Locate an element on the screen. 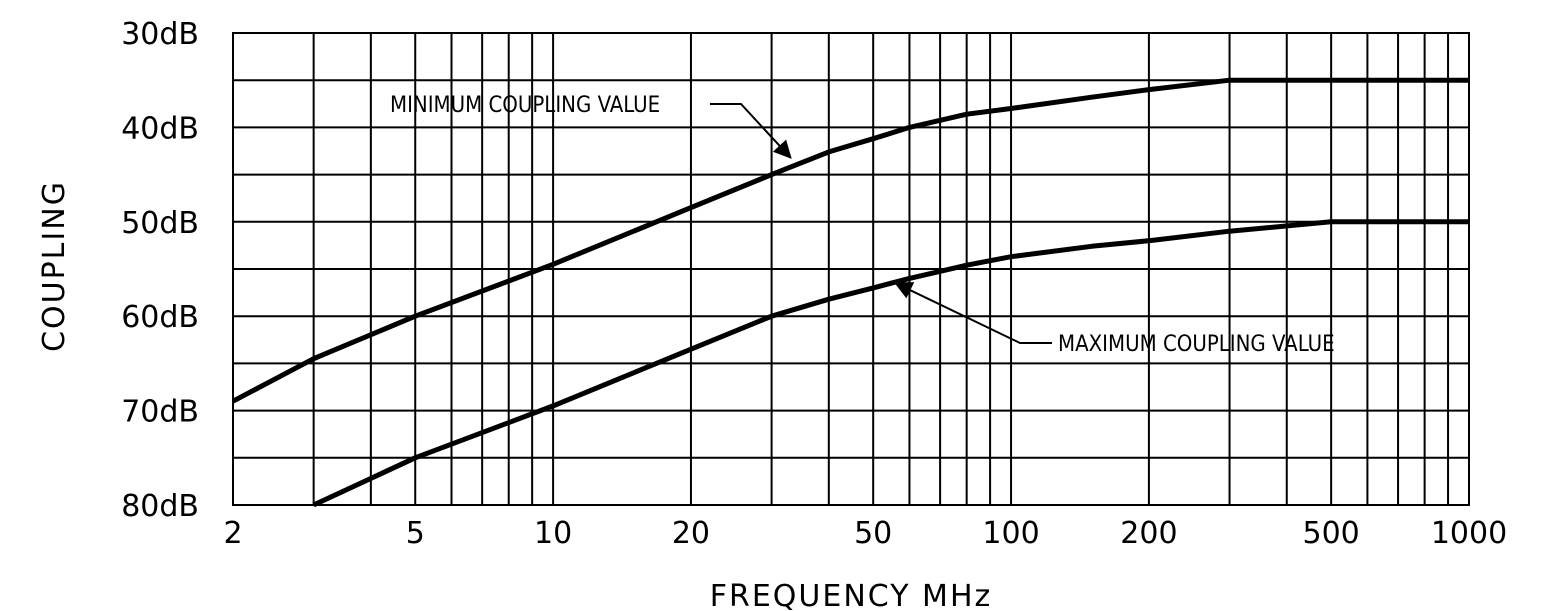  annotation-label: MINIMUM COUPLING VALUE is located at coordinates (525, 105).